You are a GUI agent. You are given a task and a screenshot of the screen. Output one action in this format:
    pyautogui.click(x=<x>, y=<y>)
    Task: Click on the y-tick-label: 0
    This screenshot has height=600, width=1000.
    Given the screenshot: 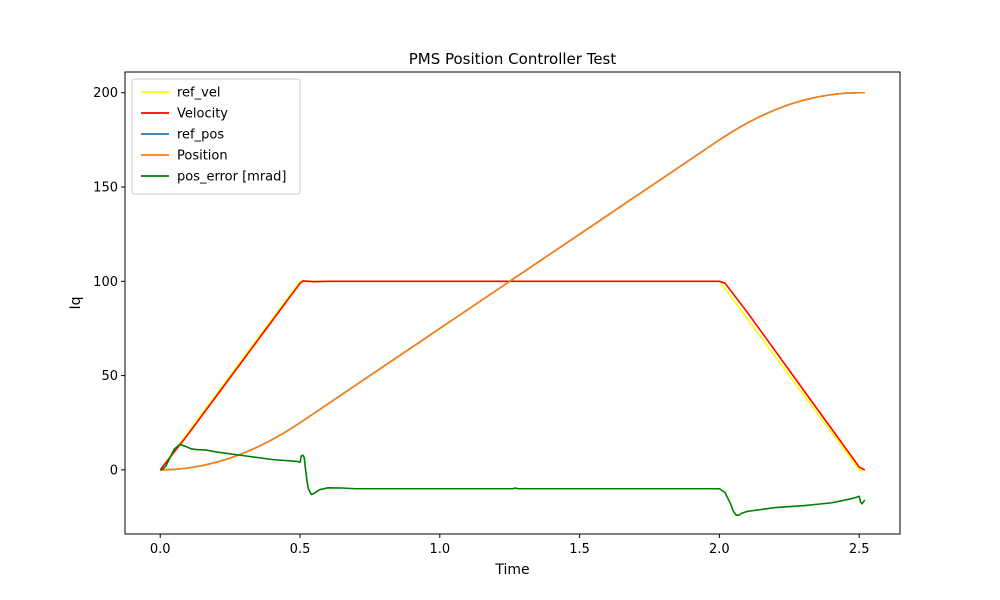 What is the action you would take?
    pyautogui.click(x=114, y=470)
    